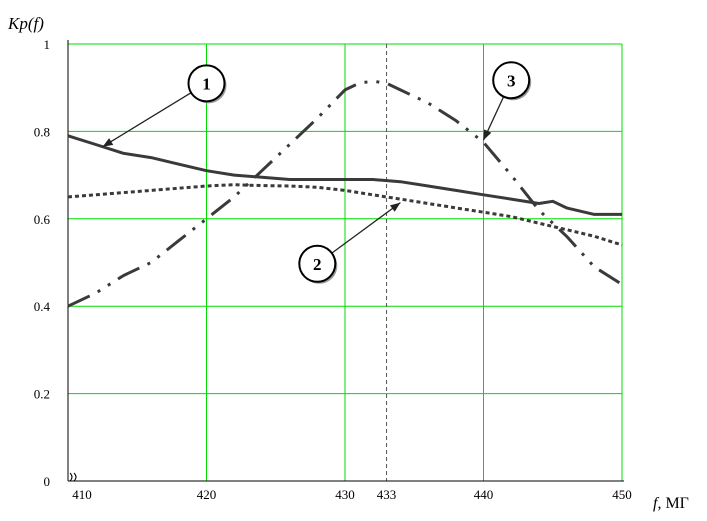 Image resolution: width=707 pixels, height=521 pixels. What do you see at coordinates (207, 494) in the screenshot?
I see `x-tick-label-420: 420` at bounding box center [207, 494].